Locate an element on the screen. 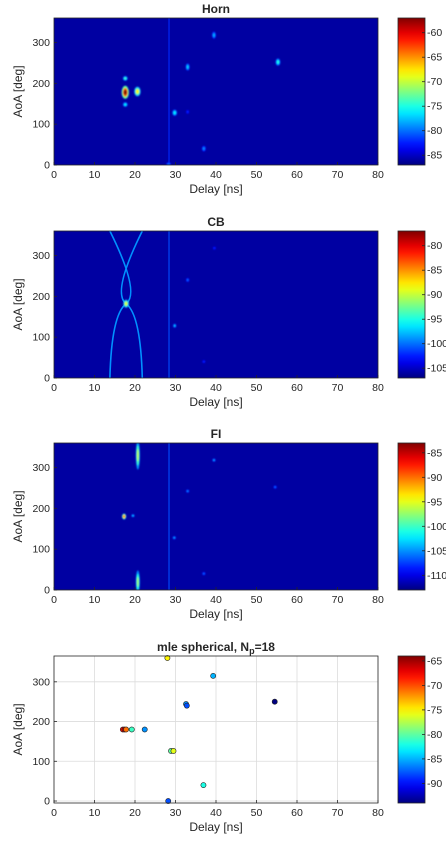 Image resolution: width=446 pixels, height=848 pixels. chart-title: FI is located at coordinates (216, 434).